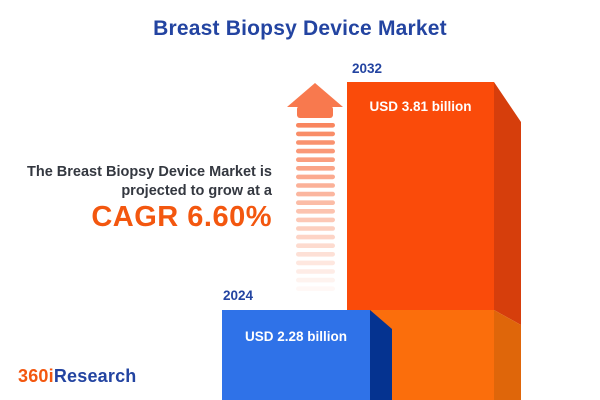  I want to click on bar-2032-year-label: 2032, so click(367, 68).